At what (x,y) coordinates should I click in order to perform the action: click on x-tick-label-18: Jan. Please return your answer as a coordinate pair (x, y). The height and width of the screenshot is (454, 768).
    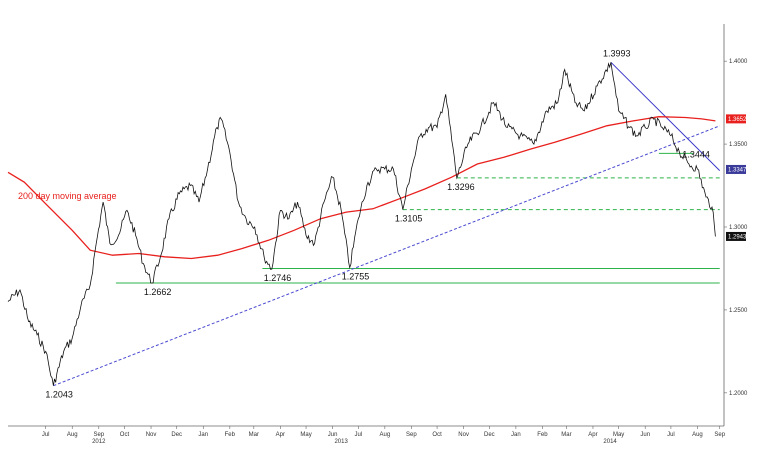
    Looking at the image, I should click on (516, 435).